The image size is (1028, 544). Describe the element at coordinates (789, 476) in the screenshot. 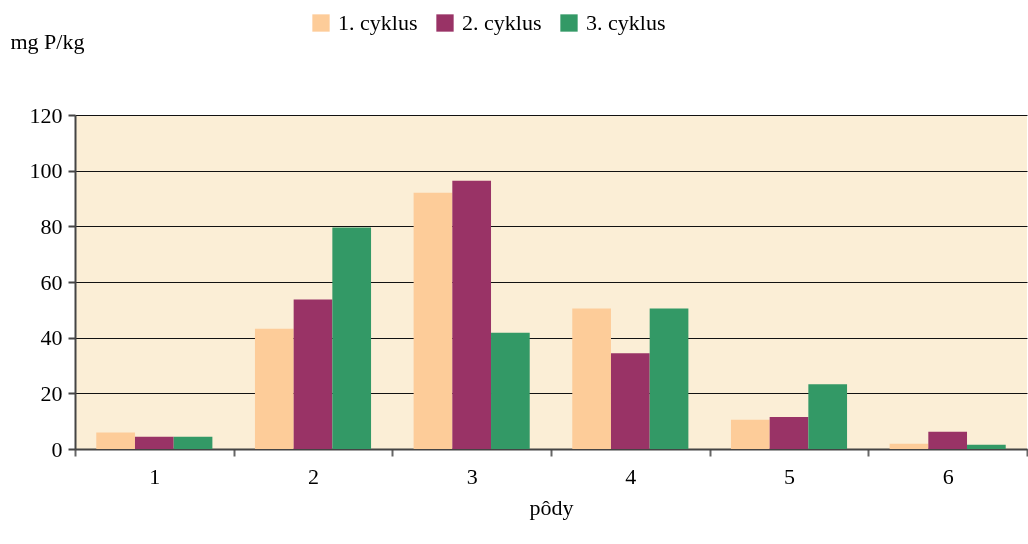

I see `x-tick-label: 5` at that location.